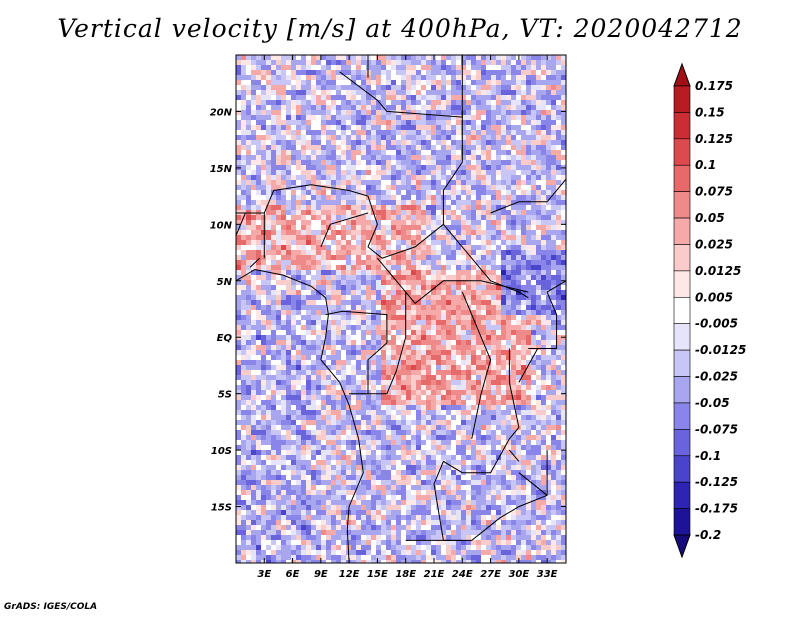  I want to click on grads-footer: GrADS: IGES/COLA, so click(51, 607).